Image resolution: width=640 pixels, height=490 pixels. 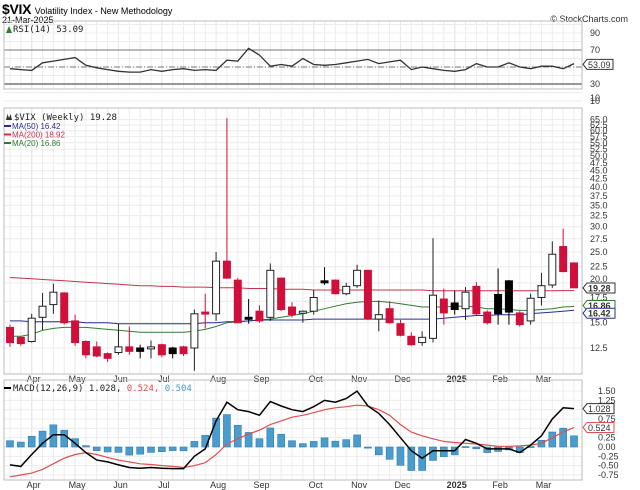 I want to click on ma50-last-value-tag, so click(x=599, y=313).